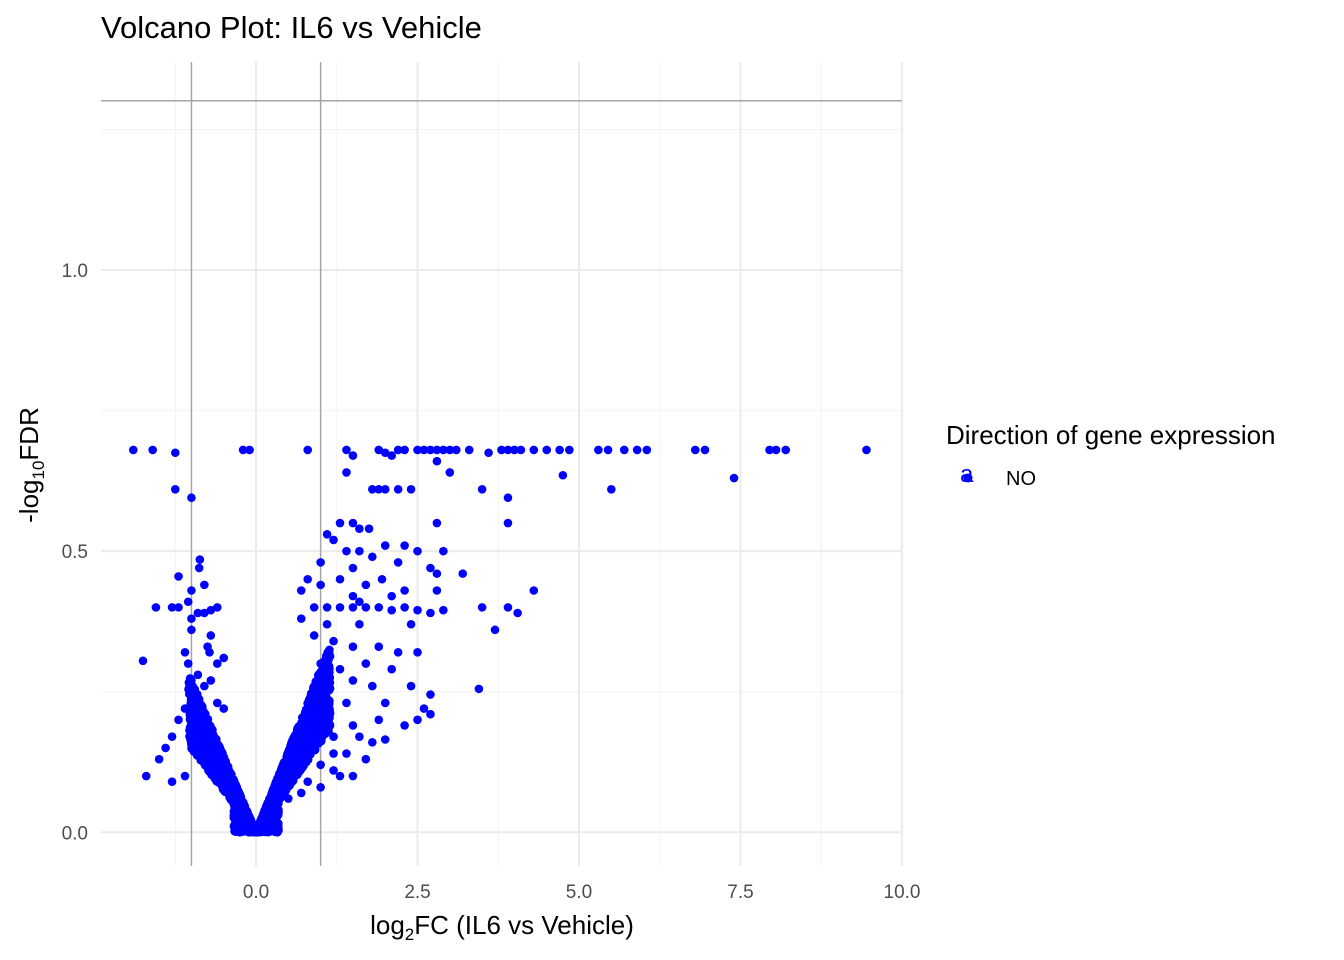  What do you see at coordinates (968, 478) in the screenshot?
I see `legend-point-icon` at bounding box center [968, 478].